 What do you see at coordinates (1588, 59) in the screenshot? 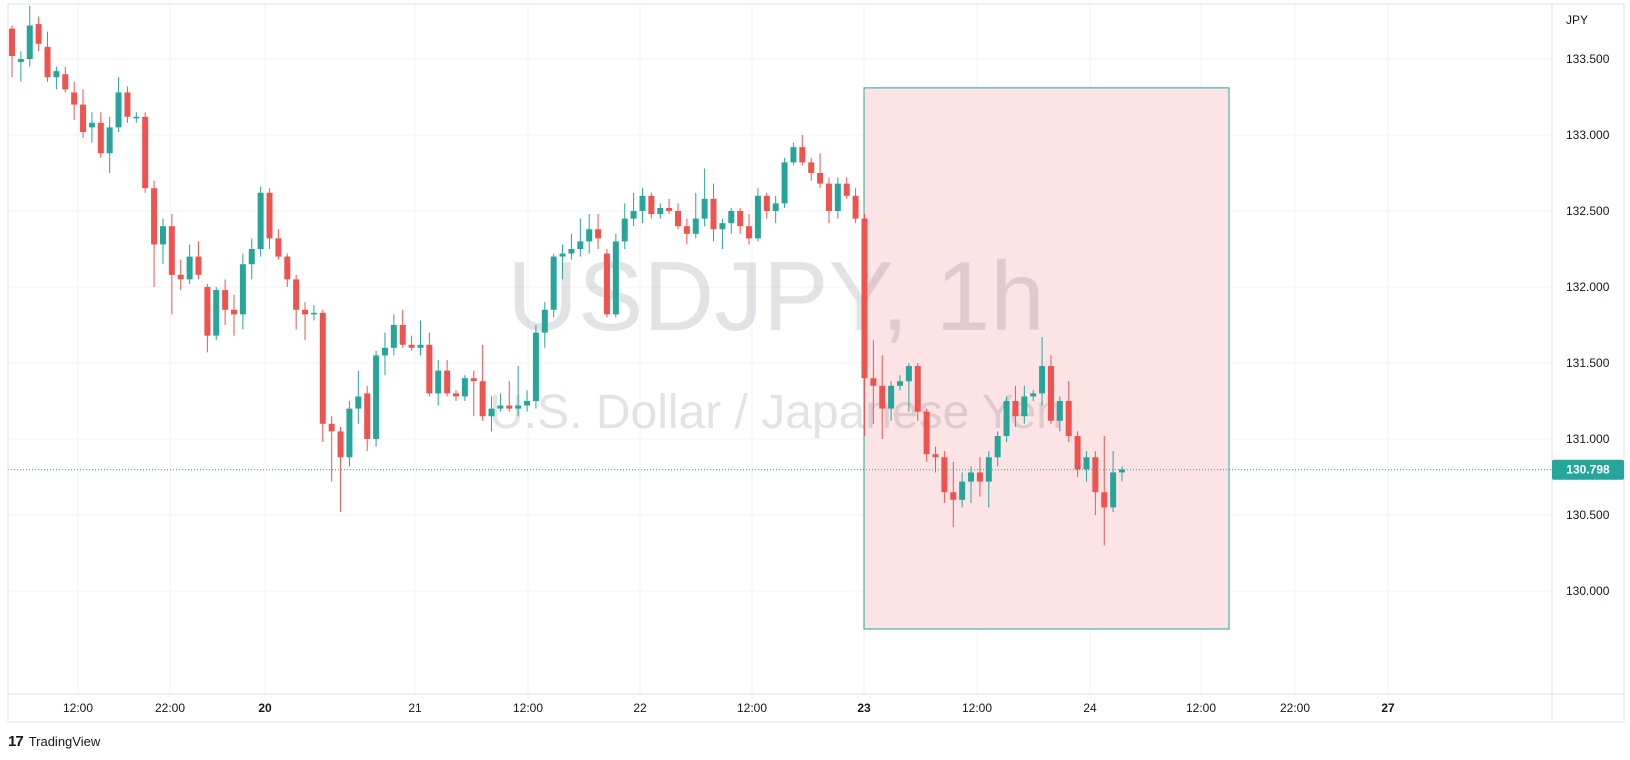
I see `price-tick-label: 133.500` at bounding box center [1588, 59].